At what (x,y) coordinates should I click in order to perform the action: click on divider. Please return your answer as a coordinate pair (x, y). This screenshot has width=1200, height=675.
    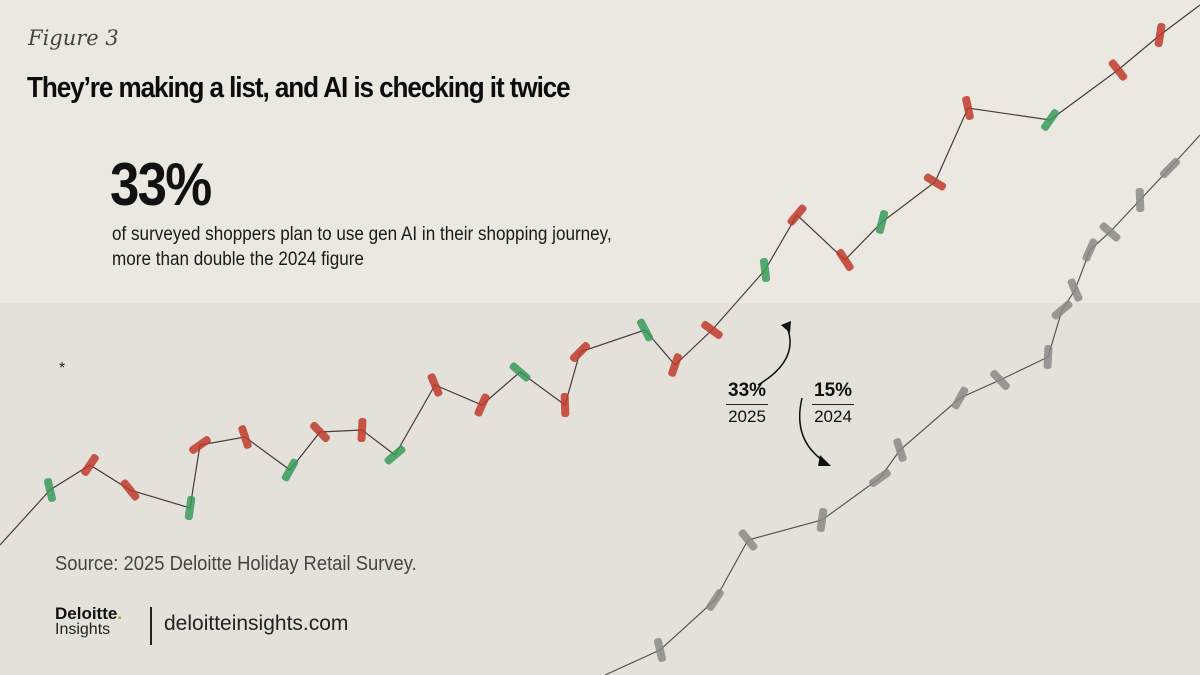
    Looking at the image, I should click on (151, 626).